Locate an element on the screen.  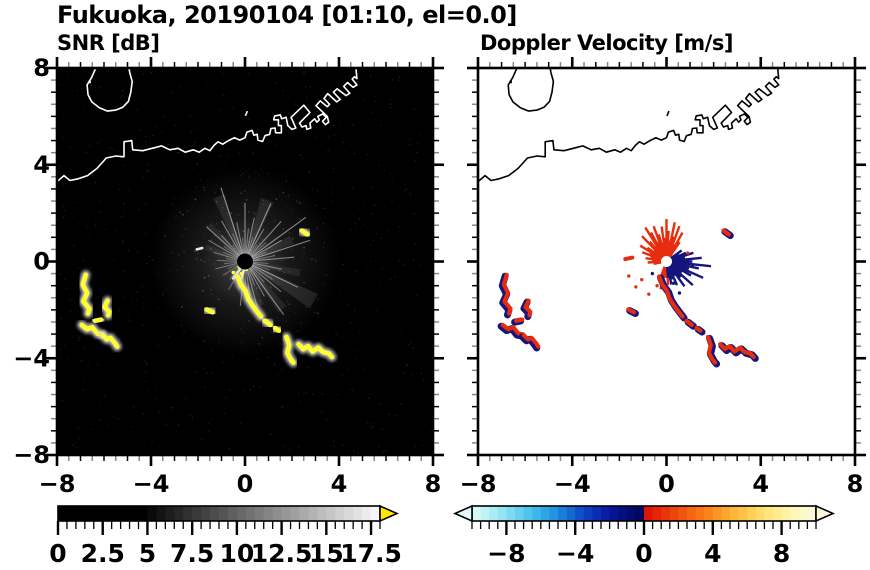
under-range-arrow is located at coordinates (463, 513).